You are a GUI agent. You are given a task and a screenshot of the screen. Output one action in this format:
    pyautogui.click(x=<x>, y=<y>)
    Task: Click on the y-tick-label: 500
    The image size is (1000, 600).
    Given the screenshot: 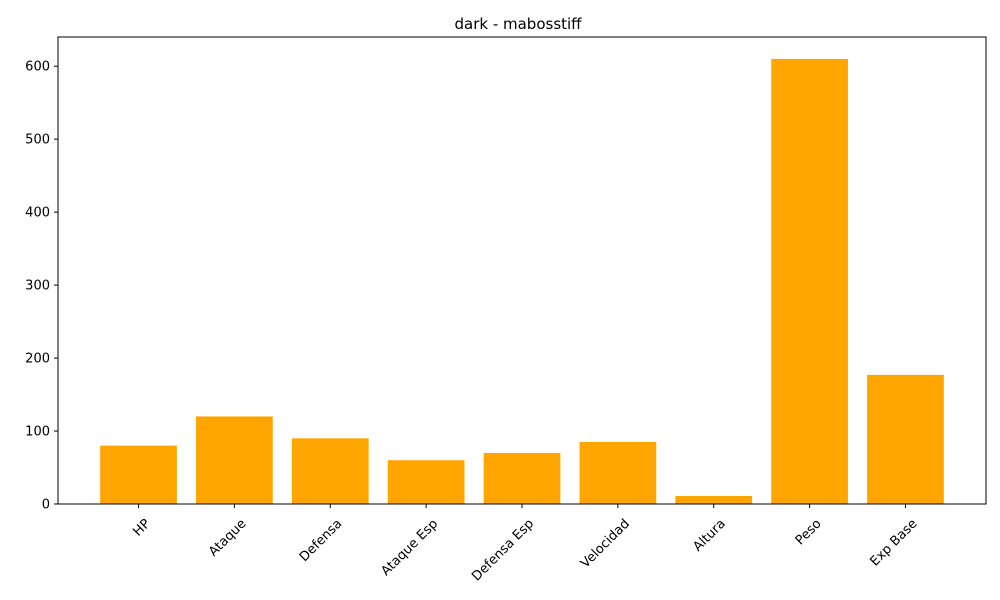 What is the action you would take?
    pyautogui.click(x=37, y=140)
    